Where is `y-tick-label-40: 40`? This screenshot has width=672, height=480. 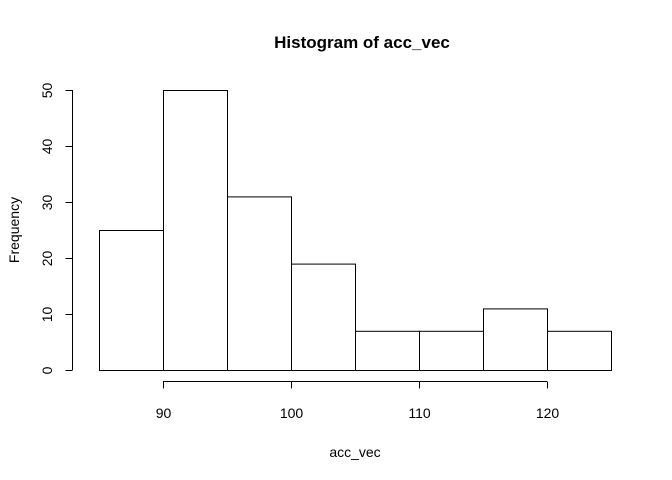 y-tick-label-40: 40 is located at coordinates (47, 147).